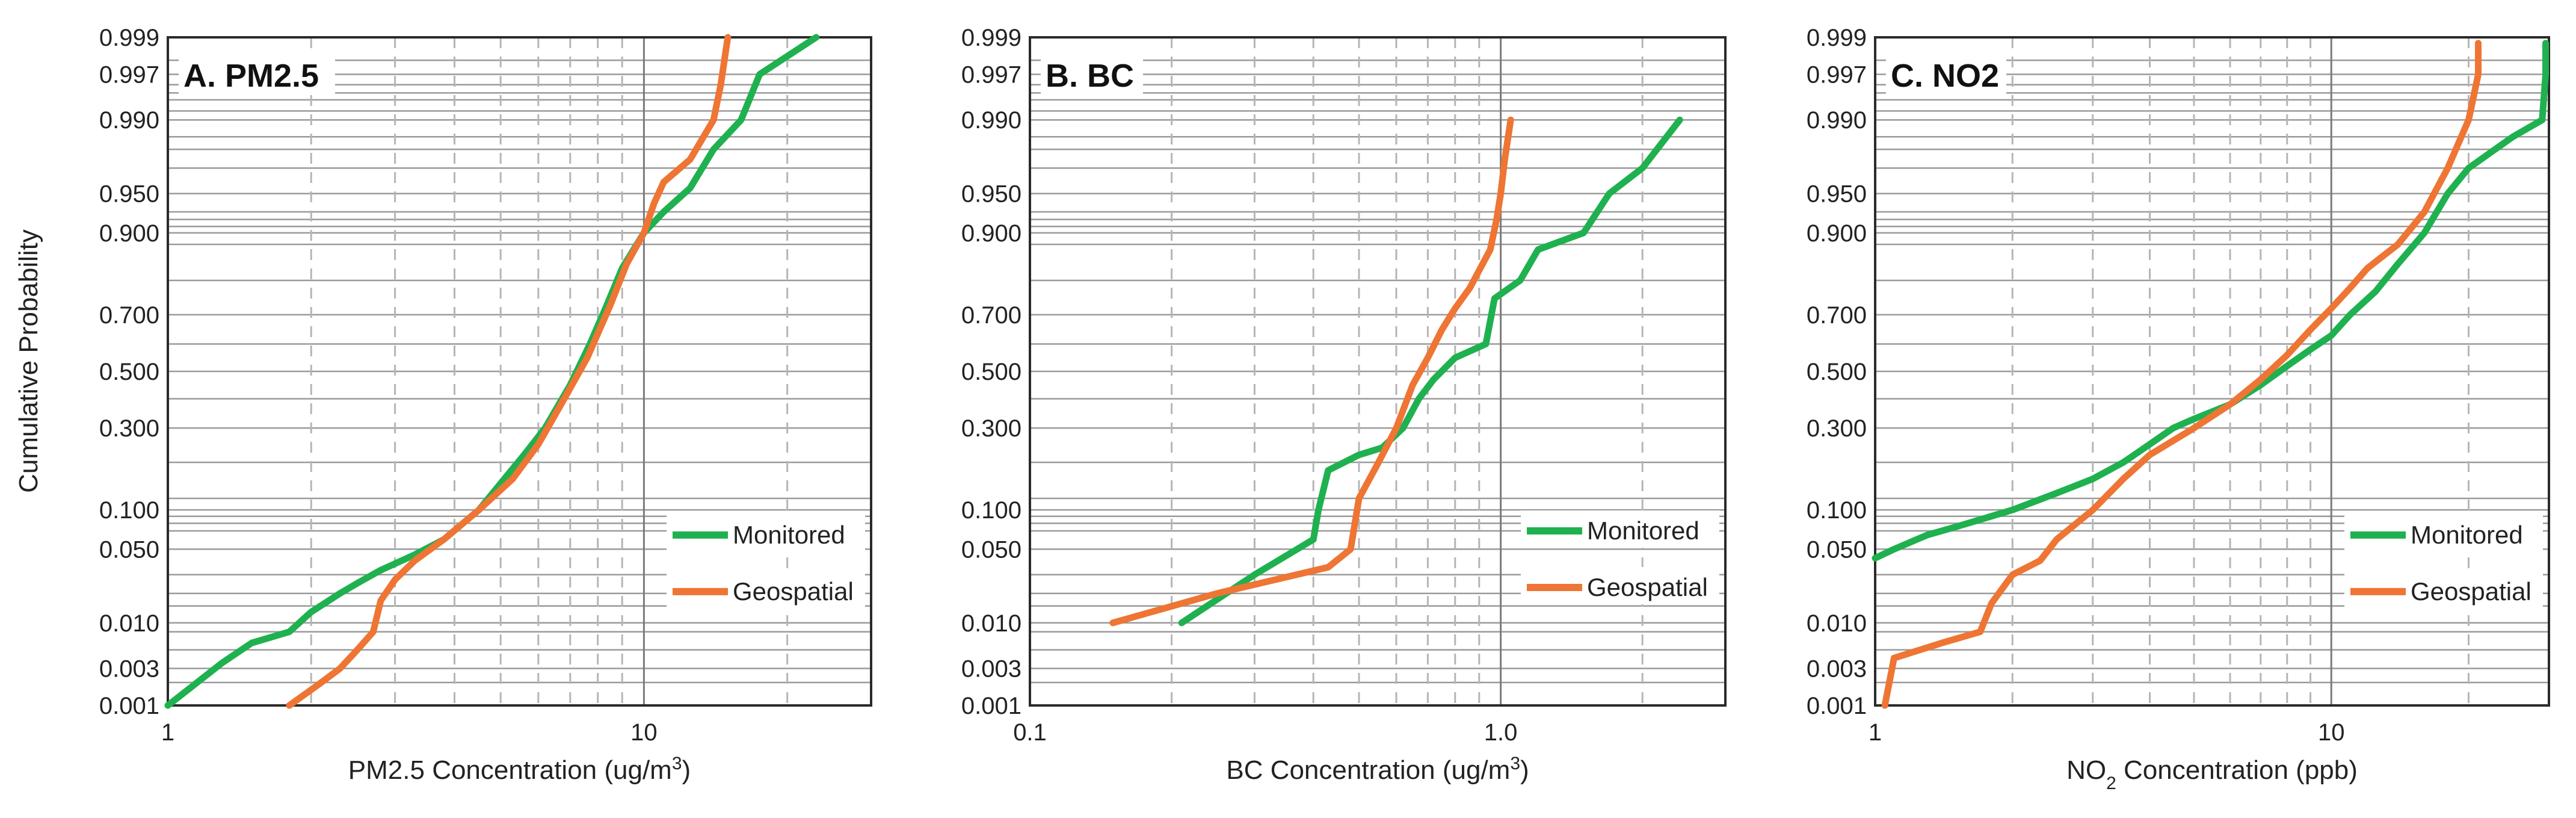 The image size is (2576, 818). What do you see at coordinates (1501, 732) in the screenshot?
I see `x-tick-label: 1.0` at bounding box center [1501, 732].